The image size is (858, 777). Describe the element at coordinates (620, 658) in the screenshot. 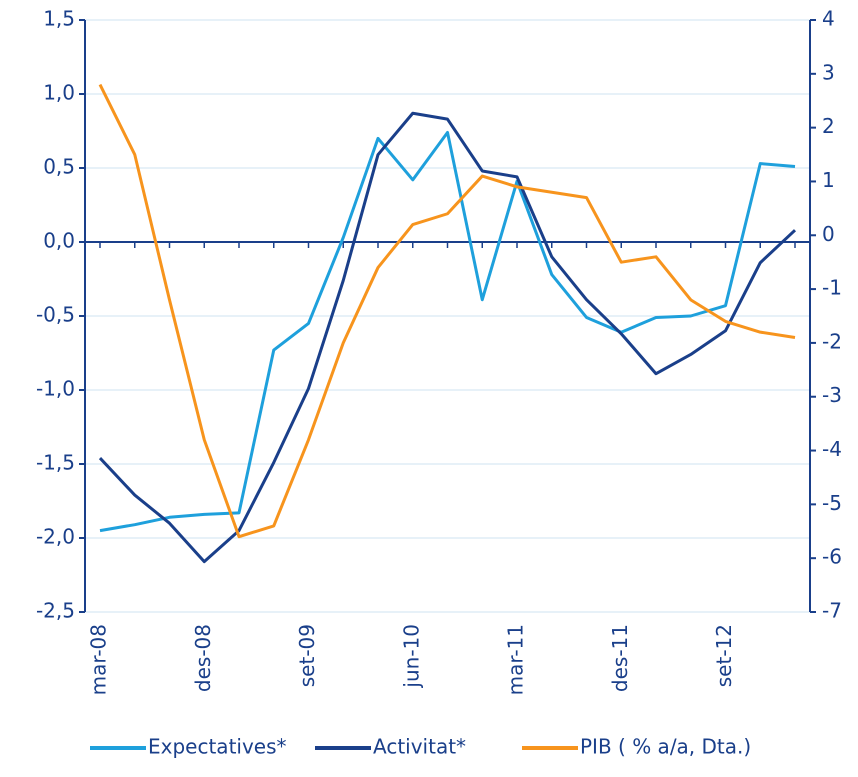

I see `x-tick-label: des-11` at that location.